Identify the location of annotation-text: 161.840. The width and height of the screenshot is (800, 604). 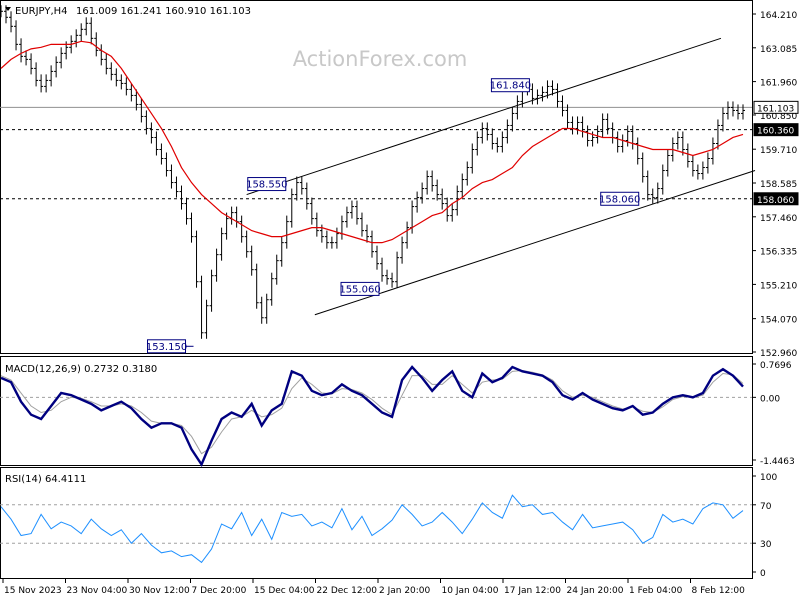
(510, 86).